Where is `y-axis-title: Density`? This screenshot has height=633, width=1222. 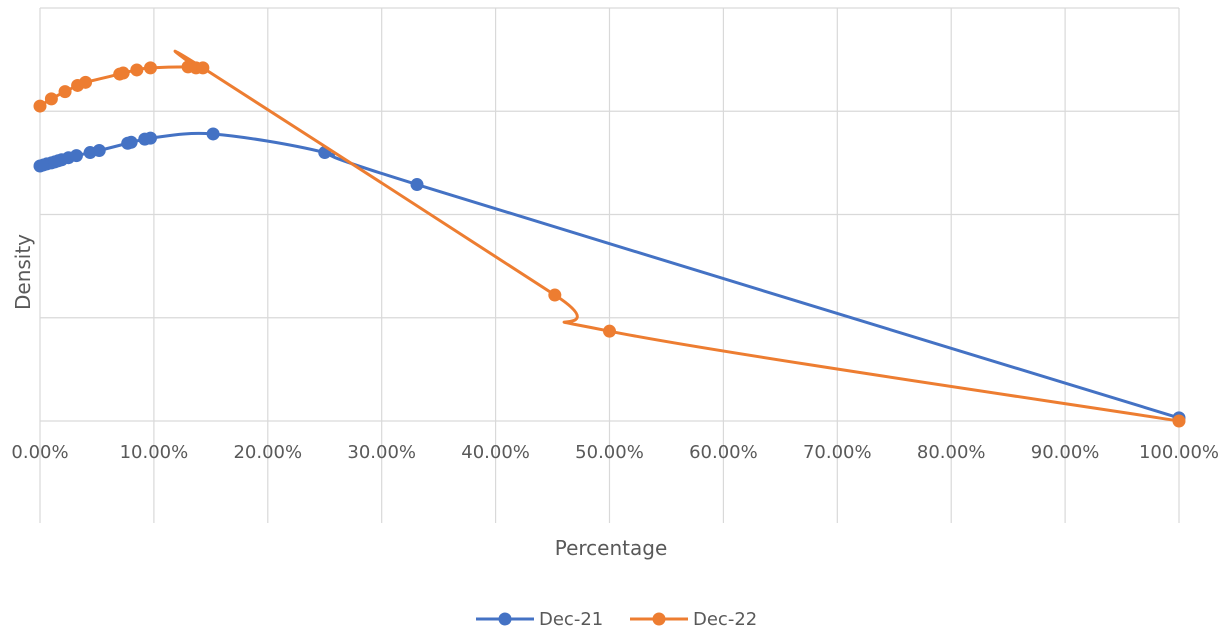 y-axis-title: Density is located at coordinates (23, 272).